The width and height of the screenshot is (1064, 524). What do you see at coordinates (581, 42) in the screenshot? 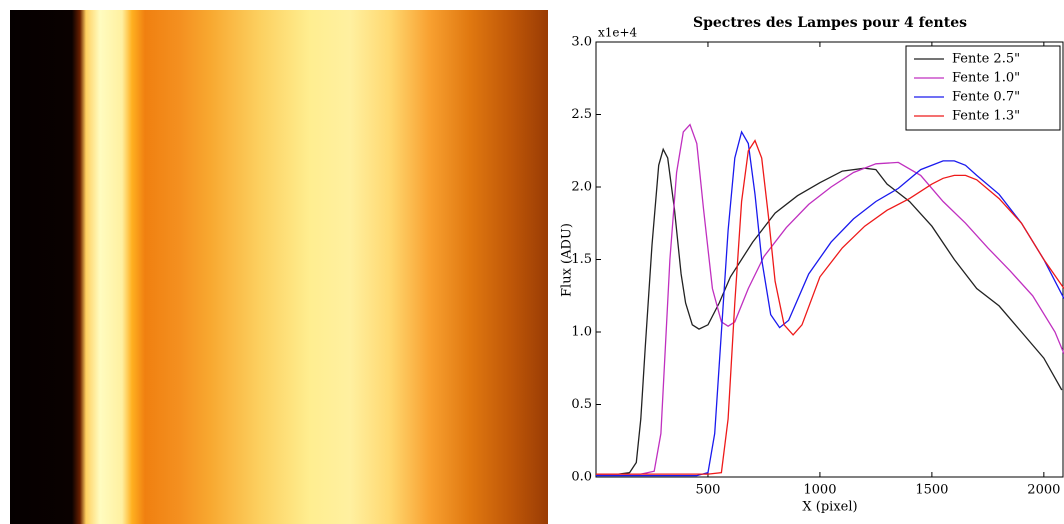
I see `y-tick-label: 3.0` at bounding box center [581, 42].